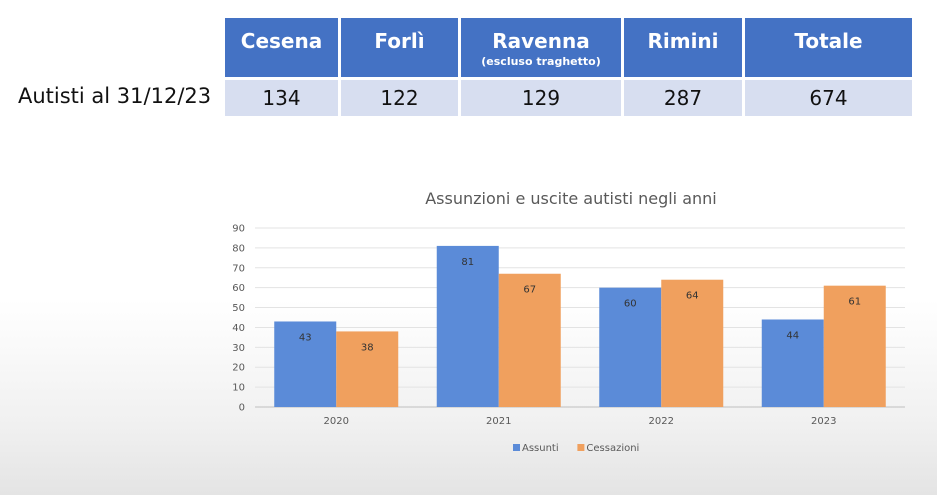 The height and width of the screenshot is (495, 937). Describe the element at coordinates (115, 96) in the screenshot. I see `row-label: Autisti al 31/12/23` at that location.